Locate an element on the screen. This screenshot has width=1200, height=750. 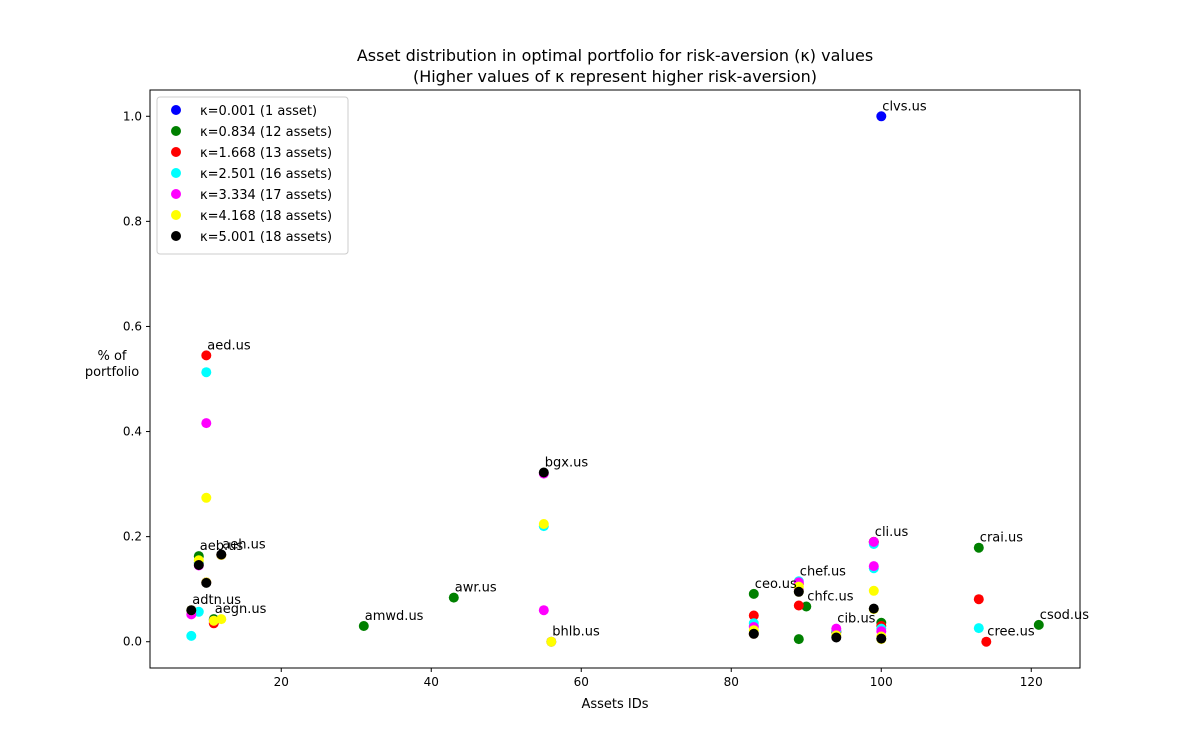
point-annotation: clvs.us is located at coordinates (904, 106).